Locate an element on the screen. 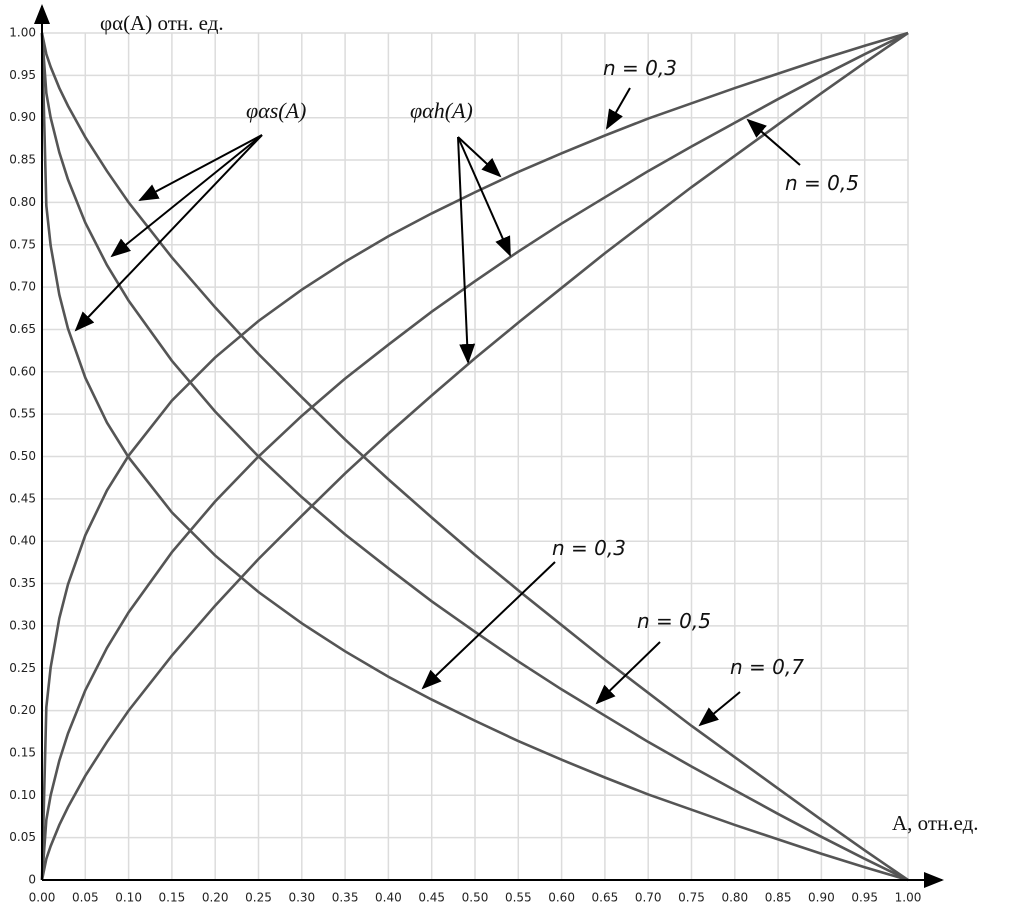 The width and height of the screenshot is (1012, 916). y-tick-label: 0.75 is located at coordinates (22, 244).